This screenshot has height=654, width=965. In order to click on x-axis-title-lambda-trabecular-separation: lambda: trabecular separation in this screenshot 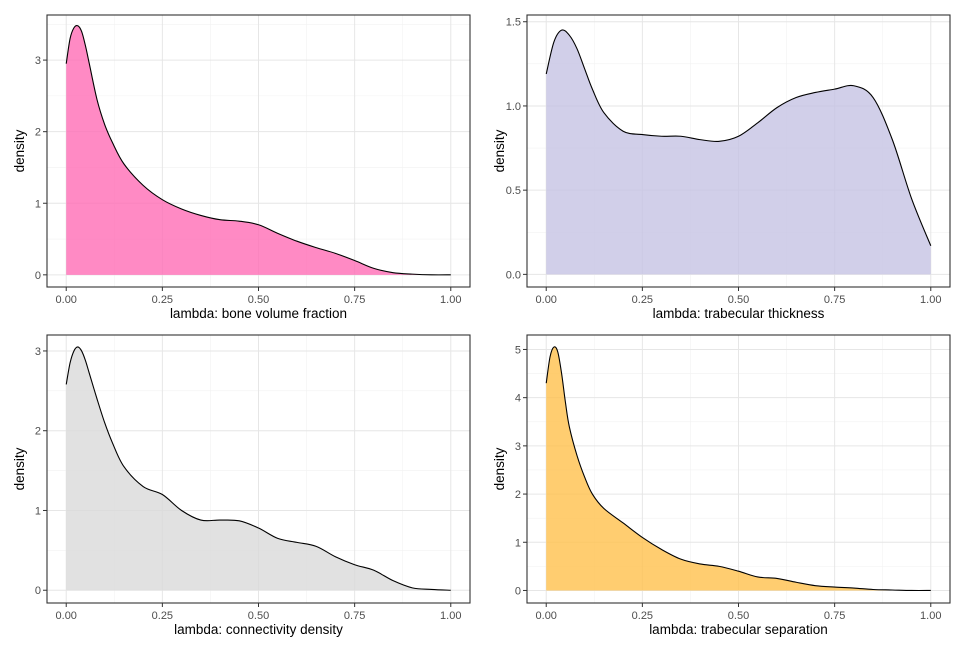, I will do `click(738, 629)`.